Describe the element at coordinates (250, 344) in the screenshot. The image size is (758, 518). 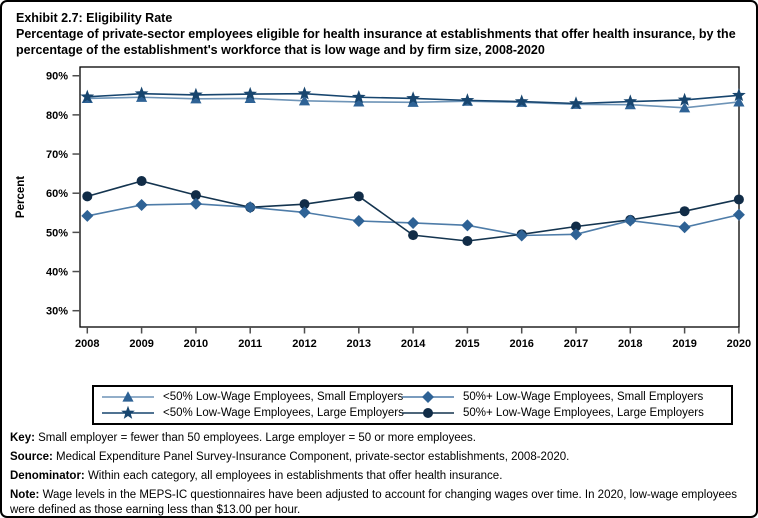
I see `x-tick-label: 2011` at that location.